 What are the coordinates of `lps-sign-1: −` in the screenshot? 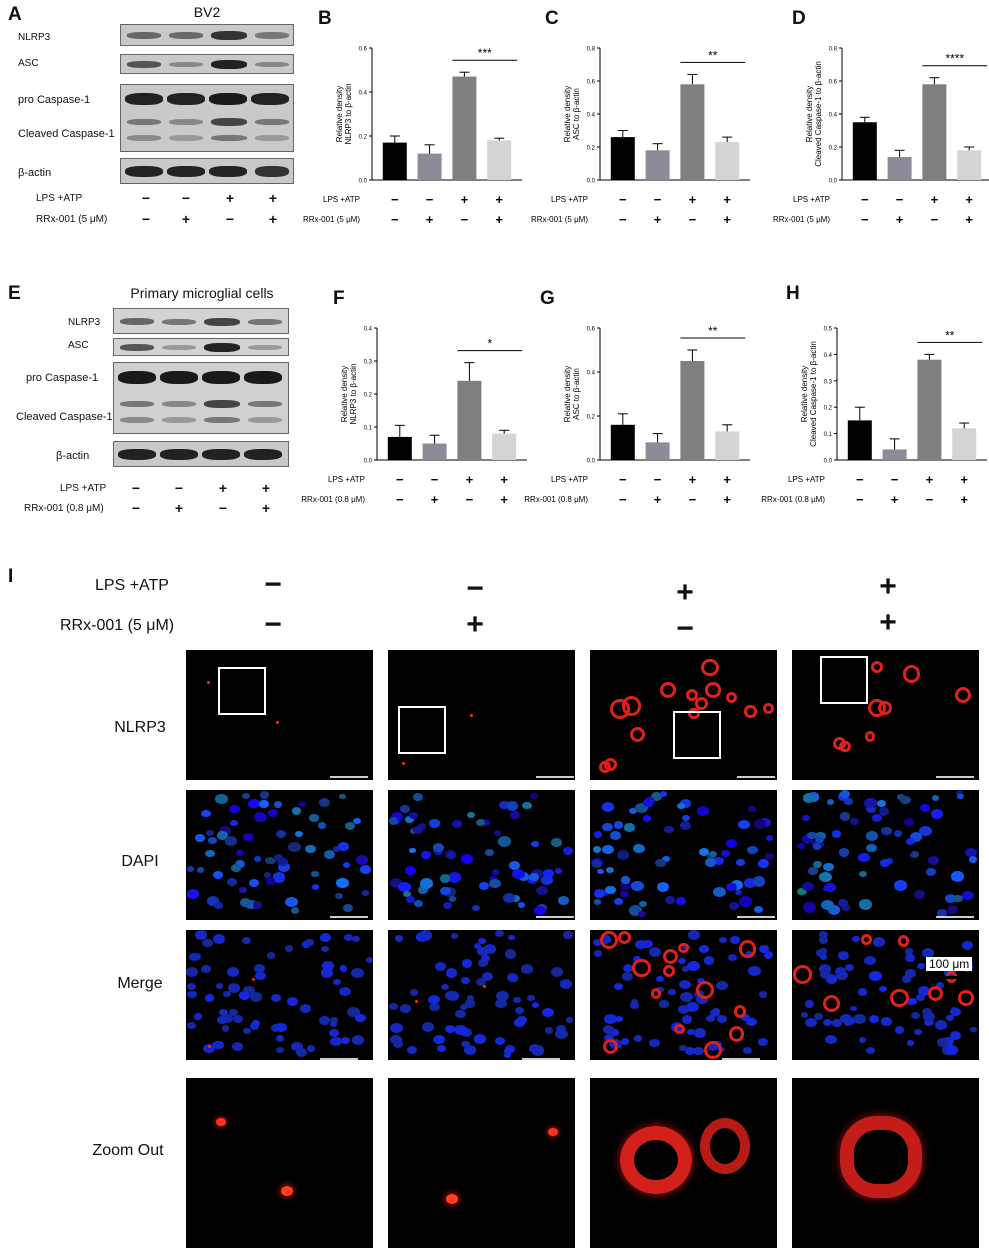 It's located at (273, 584).